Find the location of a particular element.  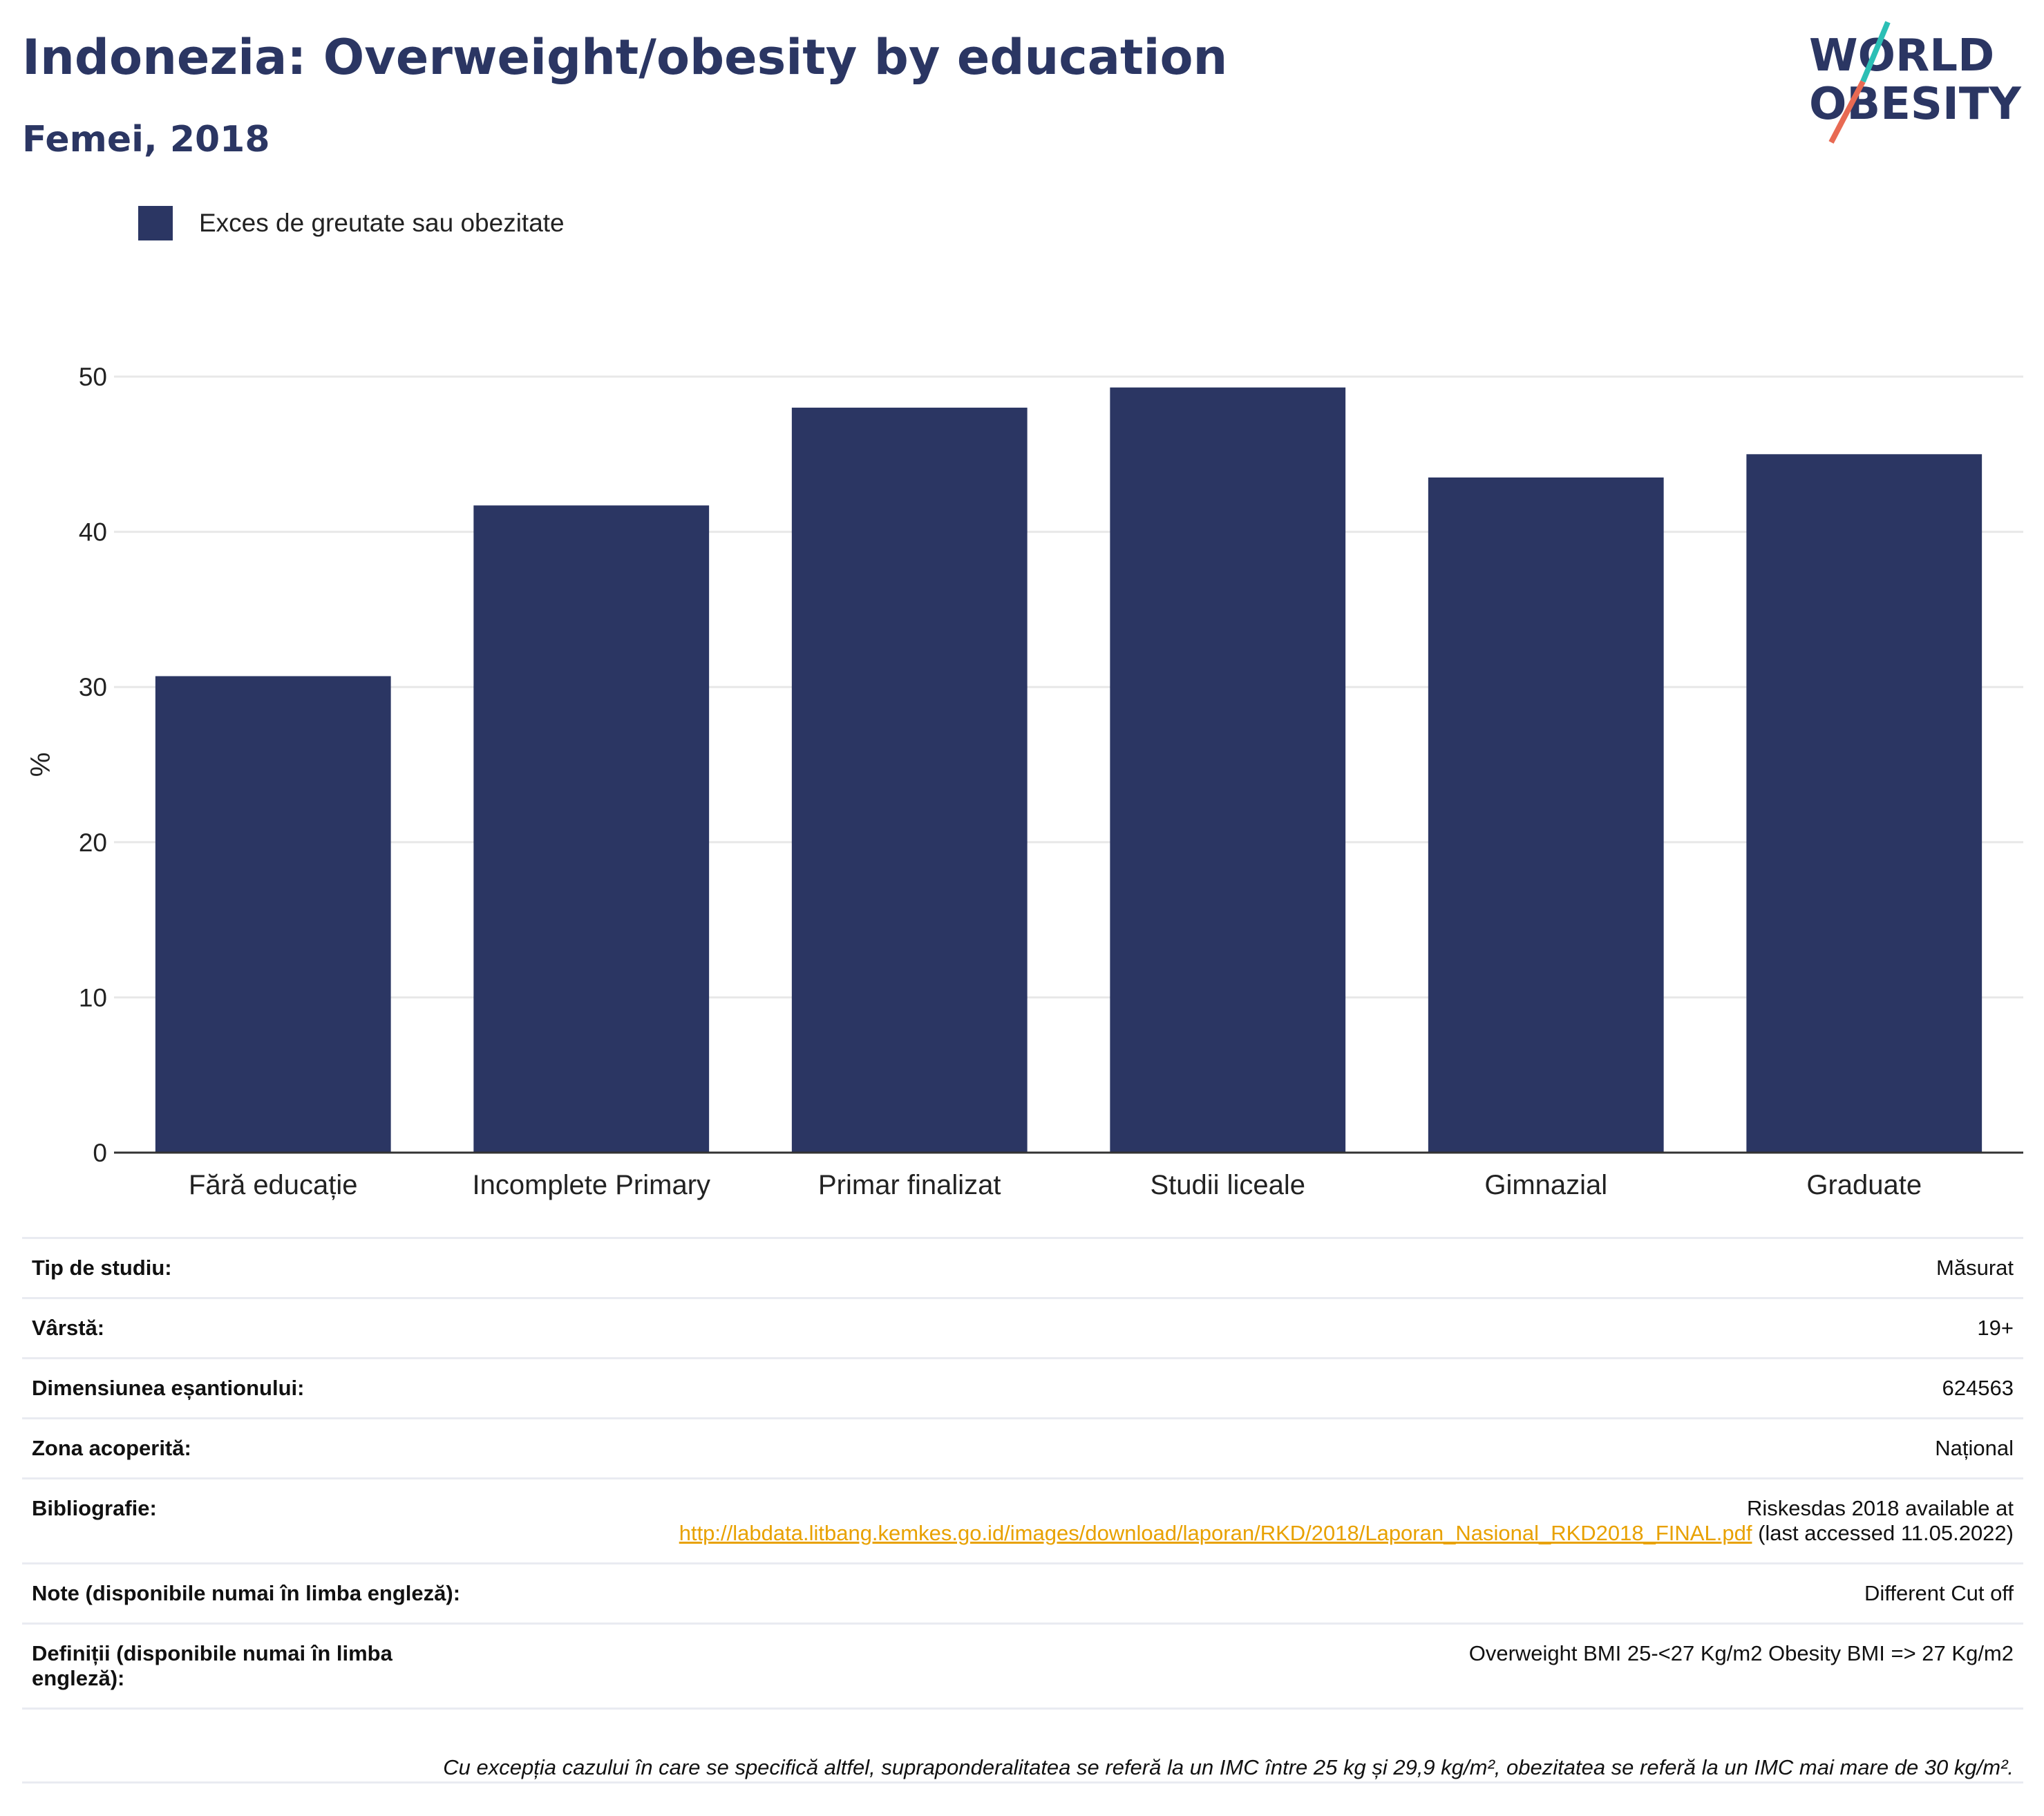

legend-label: Exces de greutate sau obezitate is located at coordinates (382, 223).